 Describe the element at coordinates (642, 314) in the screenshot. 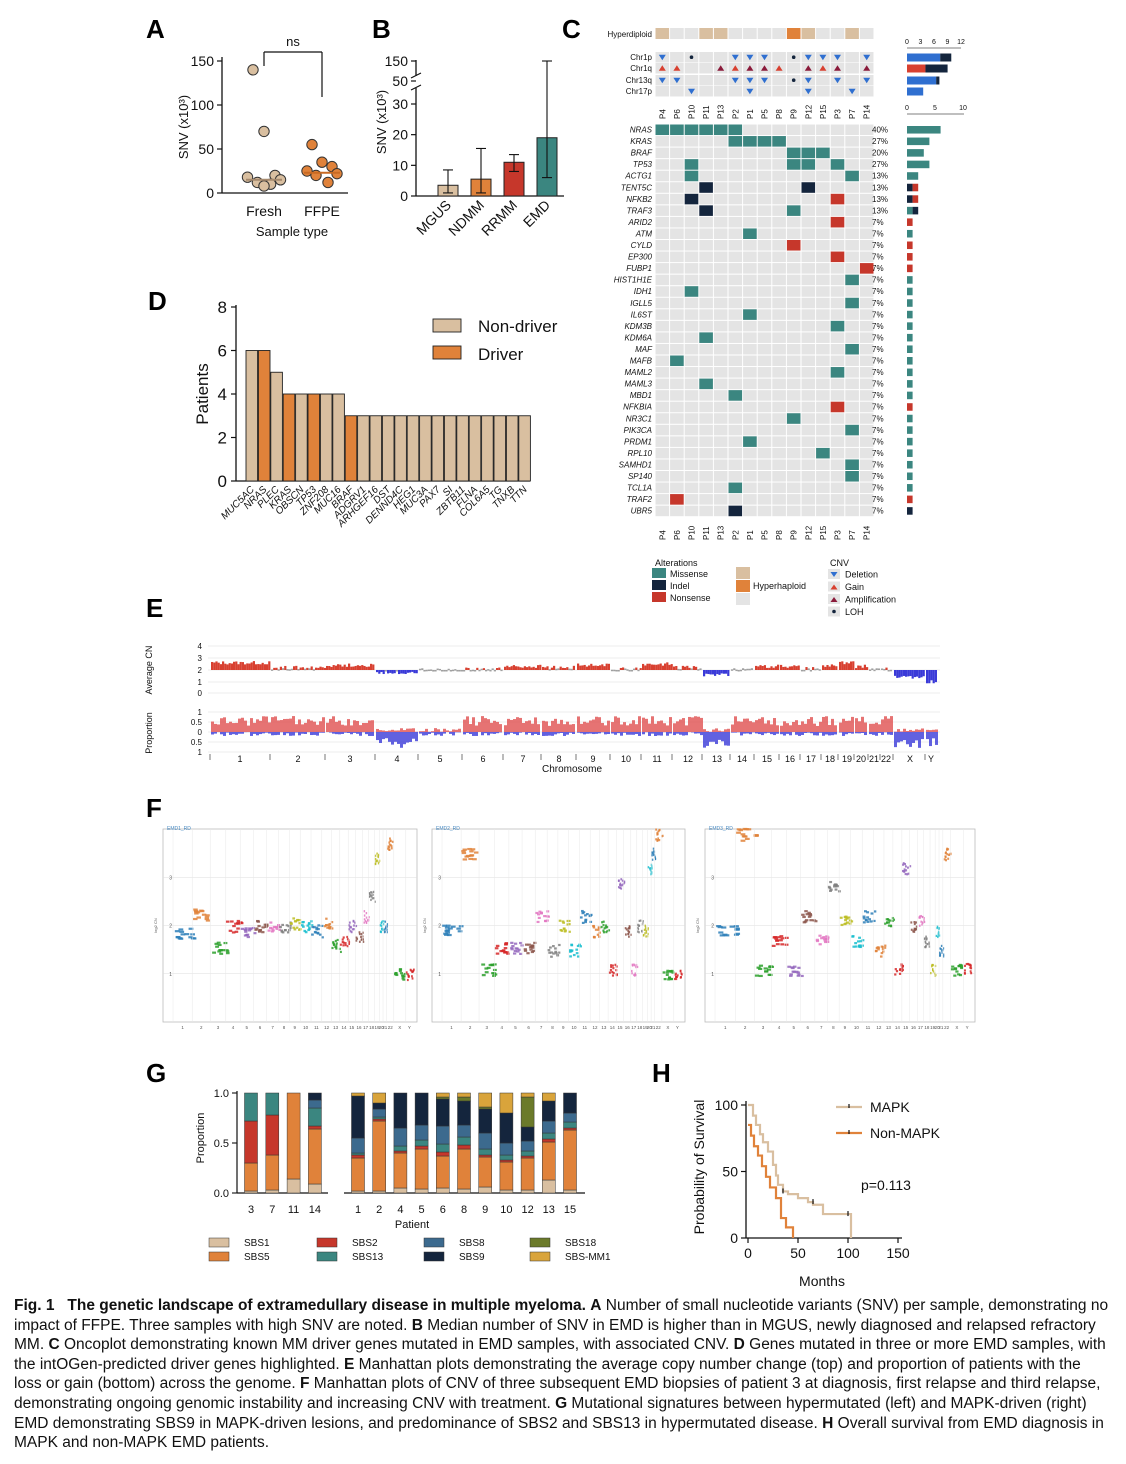

I see `gene-label: IL6ST` at that location.